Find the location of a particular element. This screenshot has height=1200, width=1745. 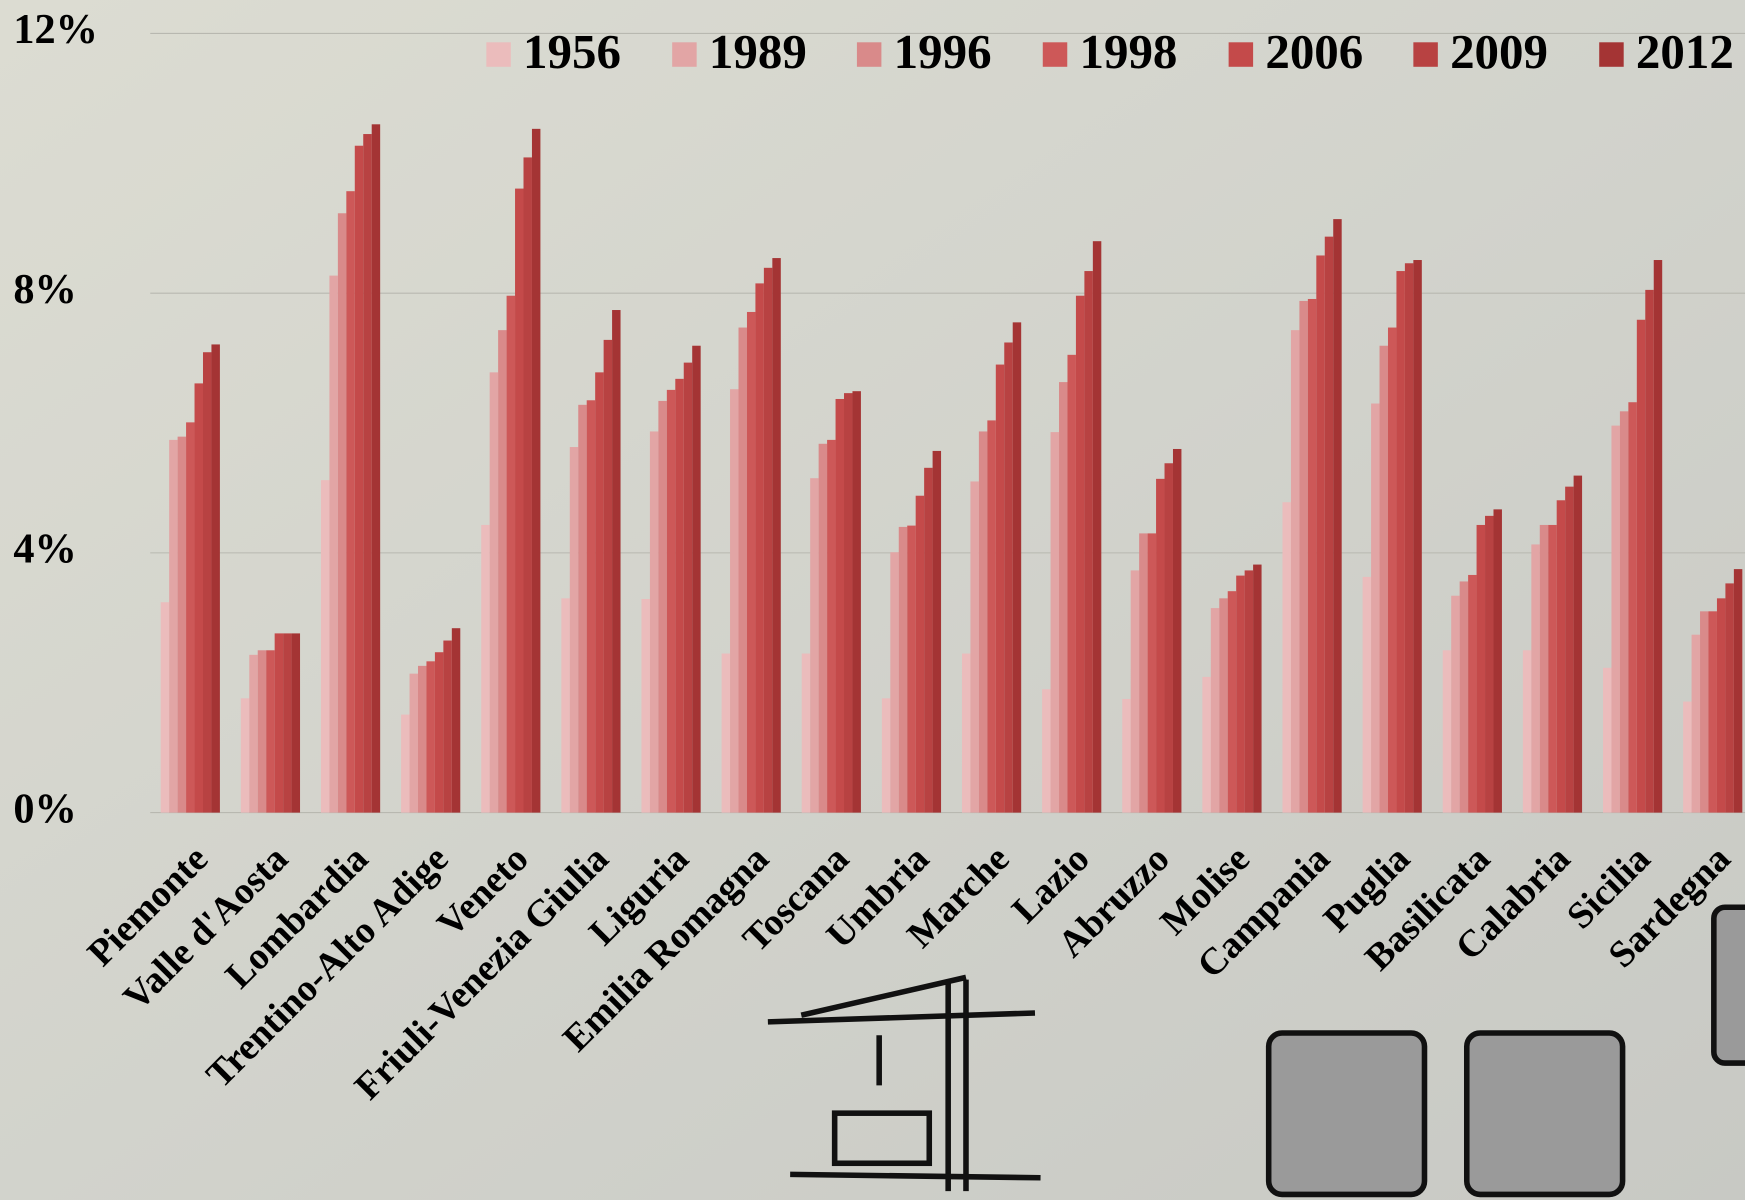

legend-label: 2012 is located at coordinates (1685, 51).